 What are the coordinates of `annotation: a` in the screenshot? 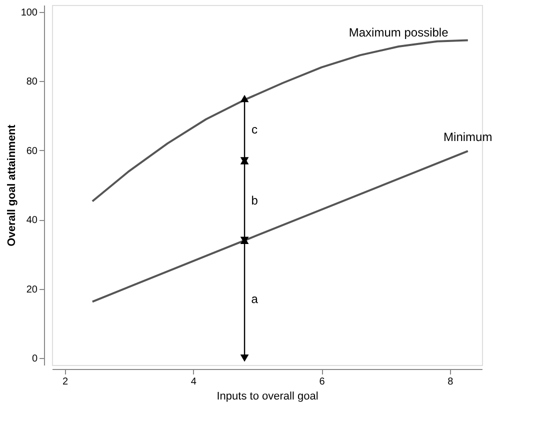 It's located at (254, 299).